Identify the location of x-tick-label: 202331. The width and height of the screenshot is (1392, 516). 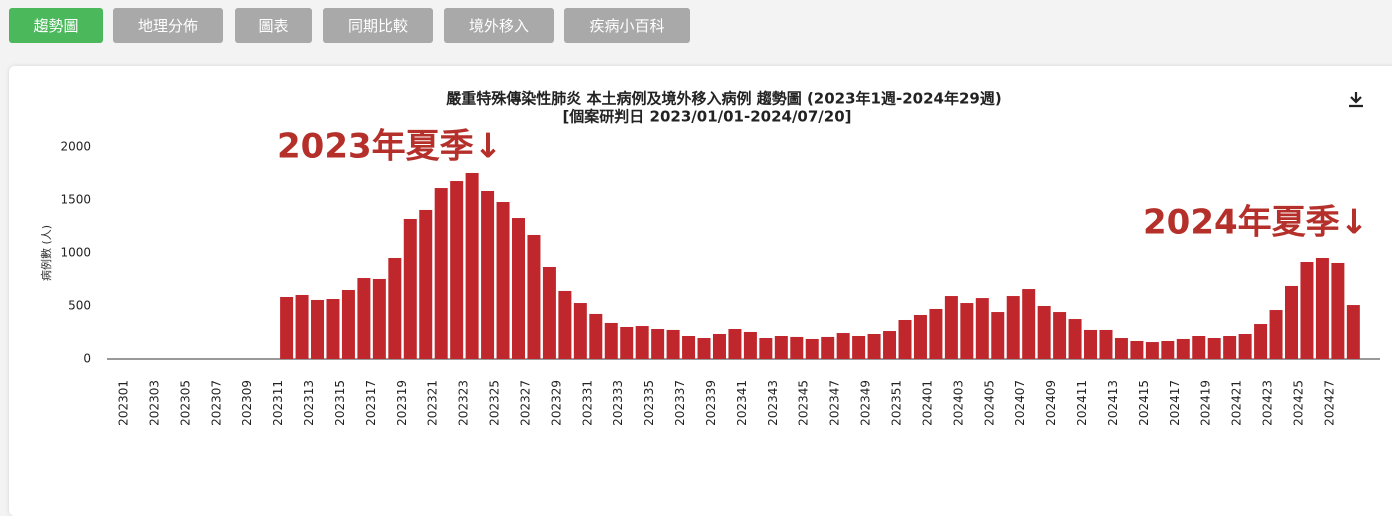
(587, 403).